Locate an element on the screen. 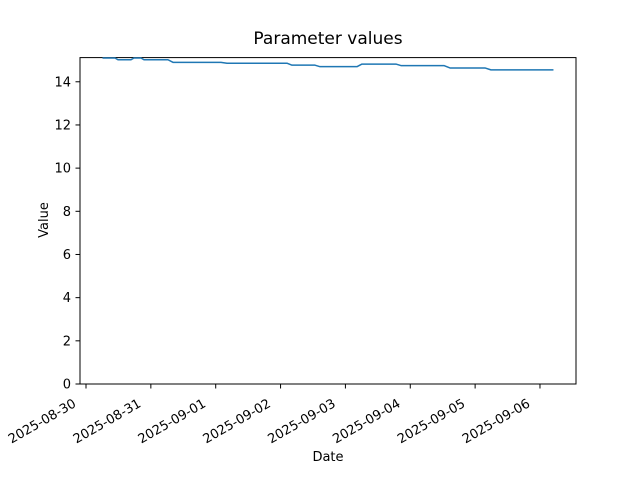 The width and height of the screenshot is (640, 480). x-tick-label: 2025-09-06 is located at coordinates (496, 421).